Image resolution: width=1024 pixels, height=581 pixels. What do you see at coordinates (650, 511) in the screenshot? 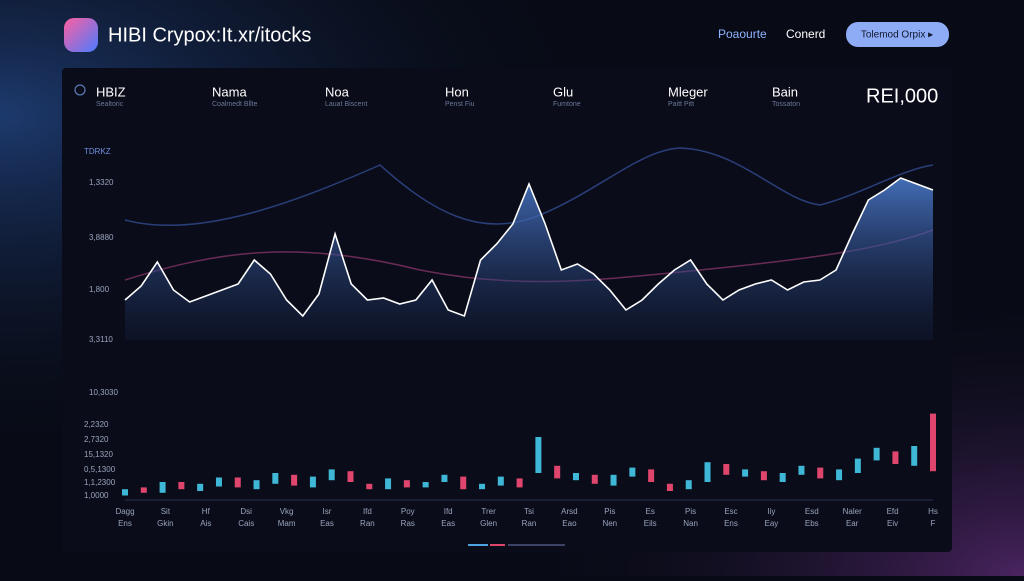
I see `x-label: Es` at bounding box center [650, 511].